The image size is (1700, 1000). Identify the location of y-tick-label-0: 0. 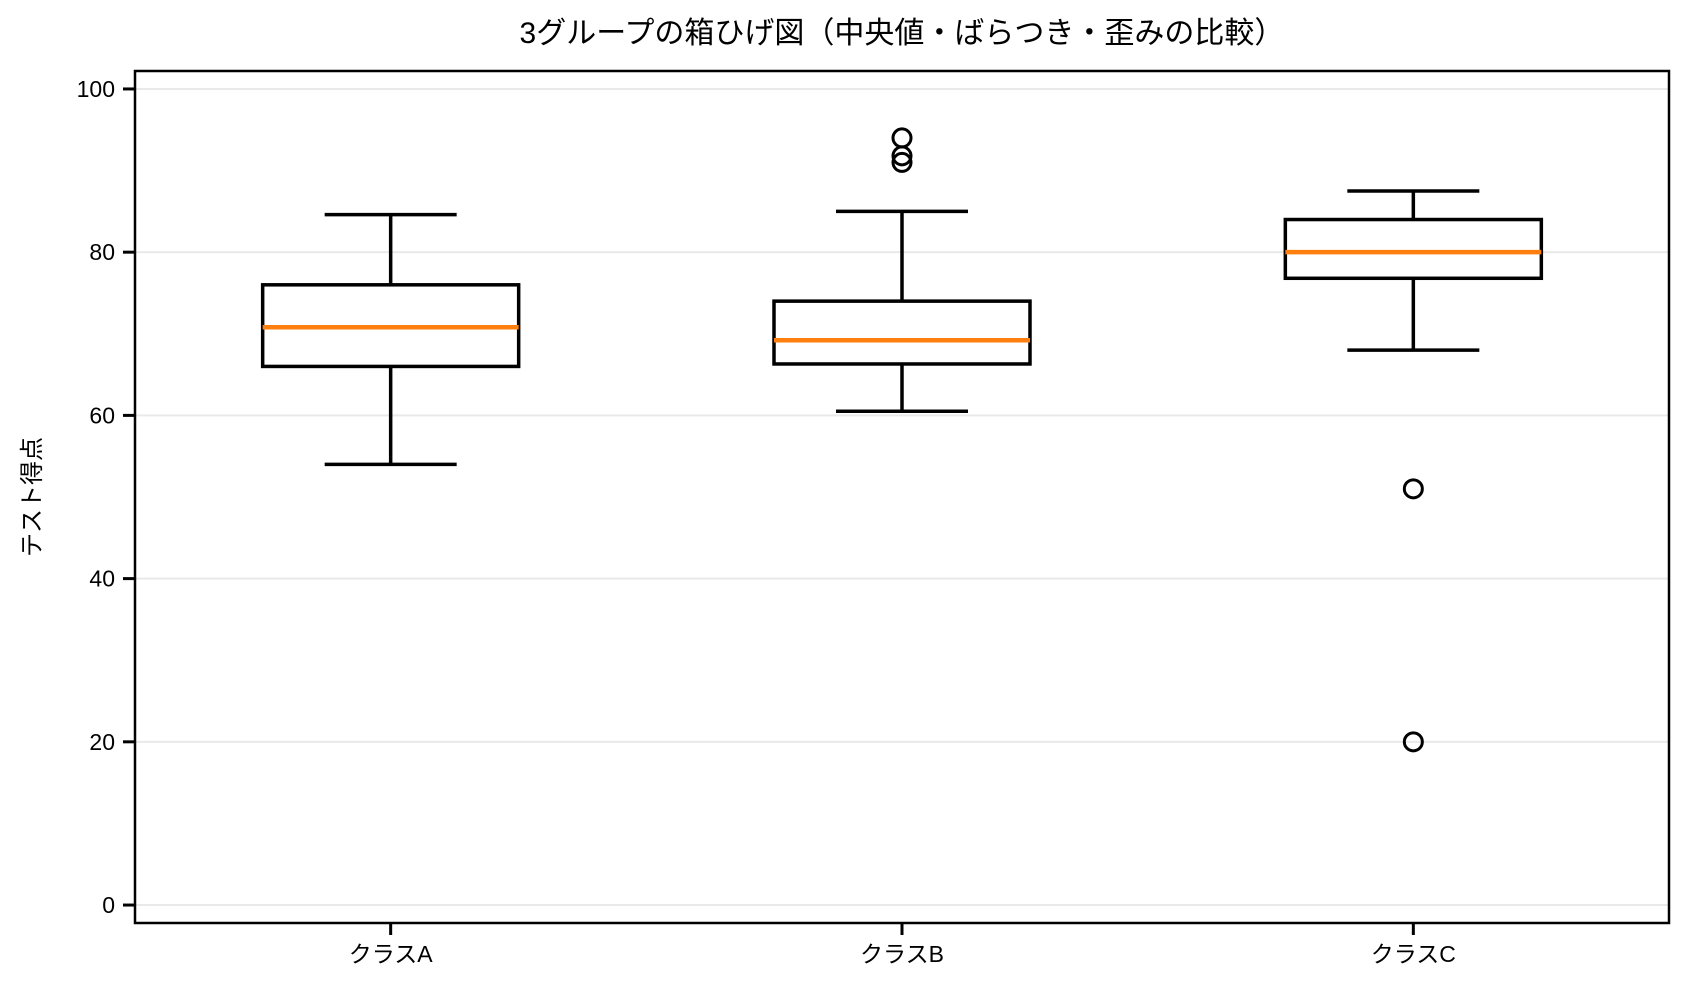
(108, 905).